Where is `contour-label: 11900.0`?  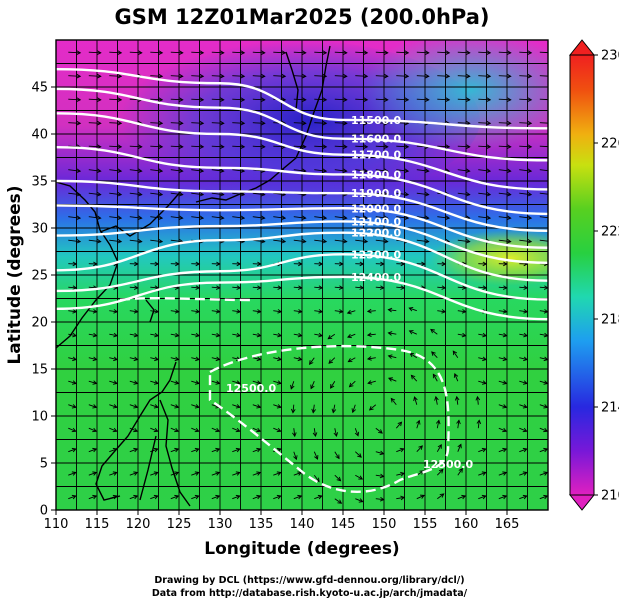
contour-label: 11900.0 is located at coordinates (376, 193).